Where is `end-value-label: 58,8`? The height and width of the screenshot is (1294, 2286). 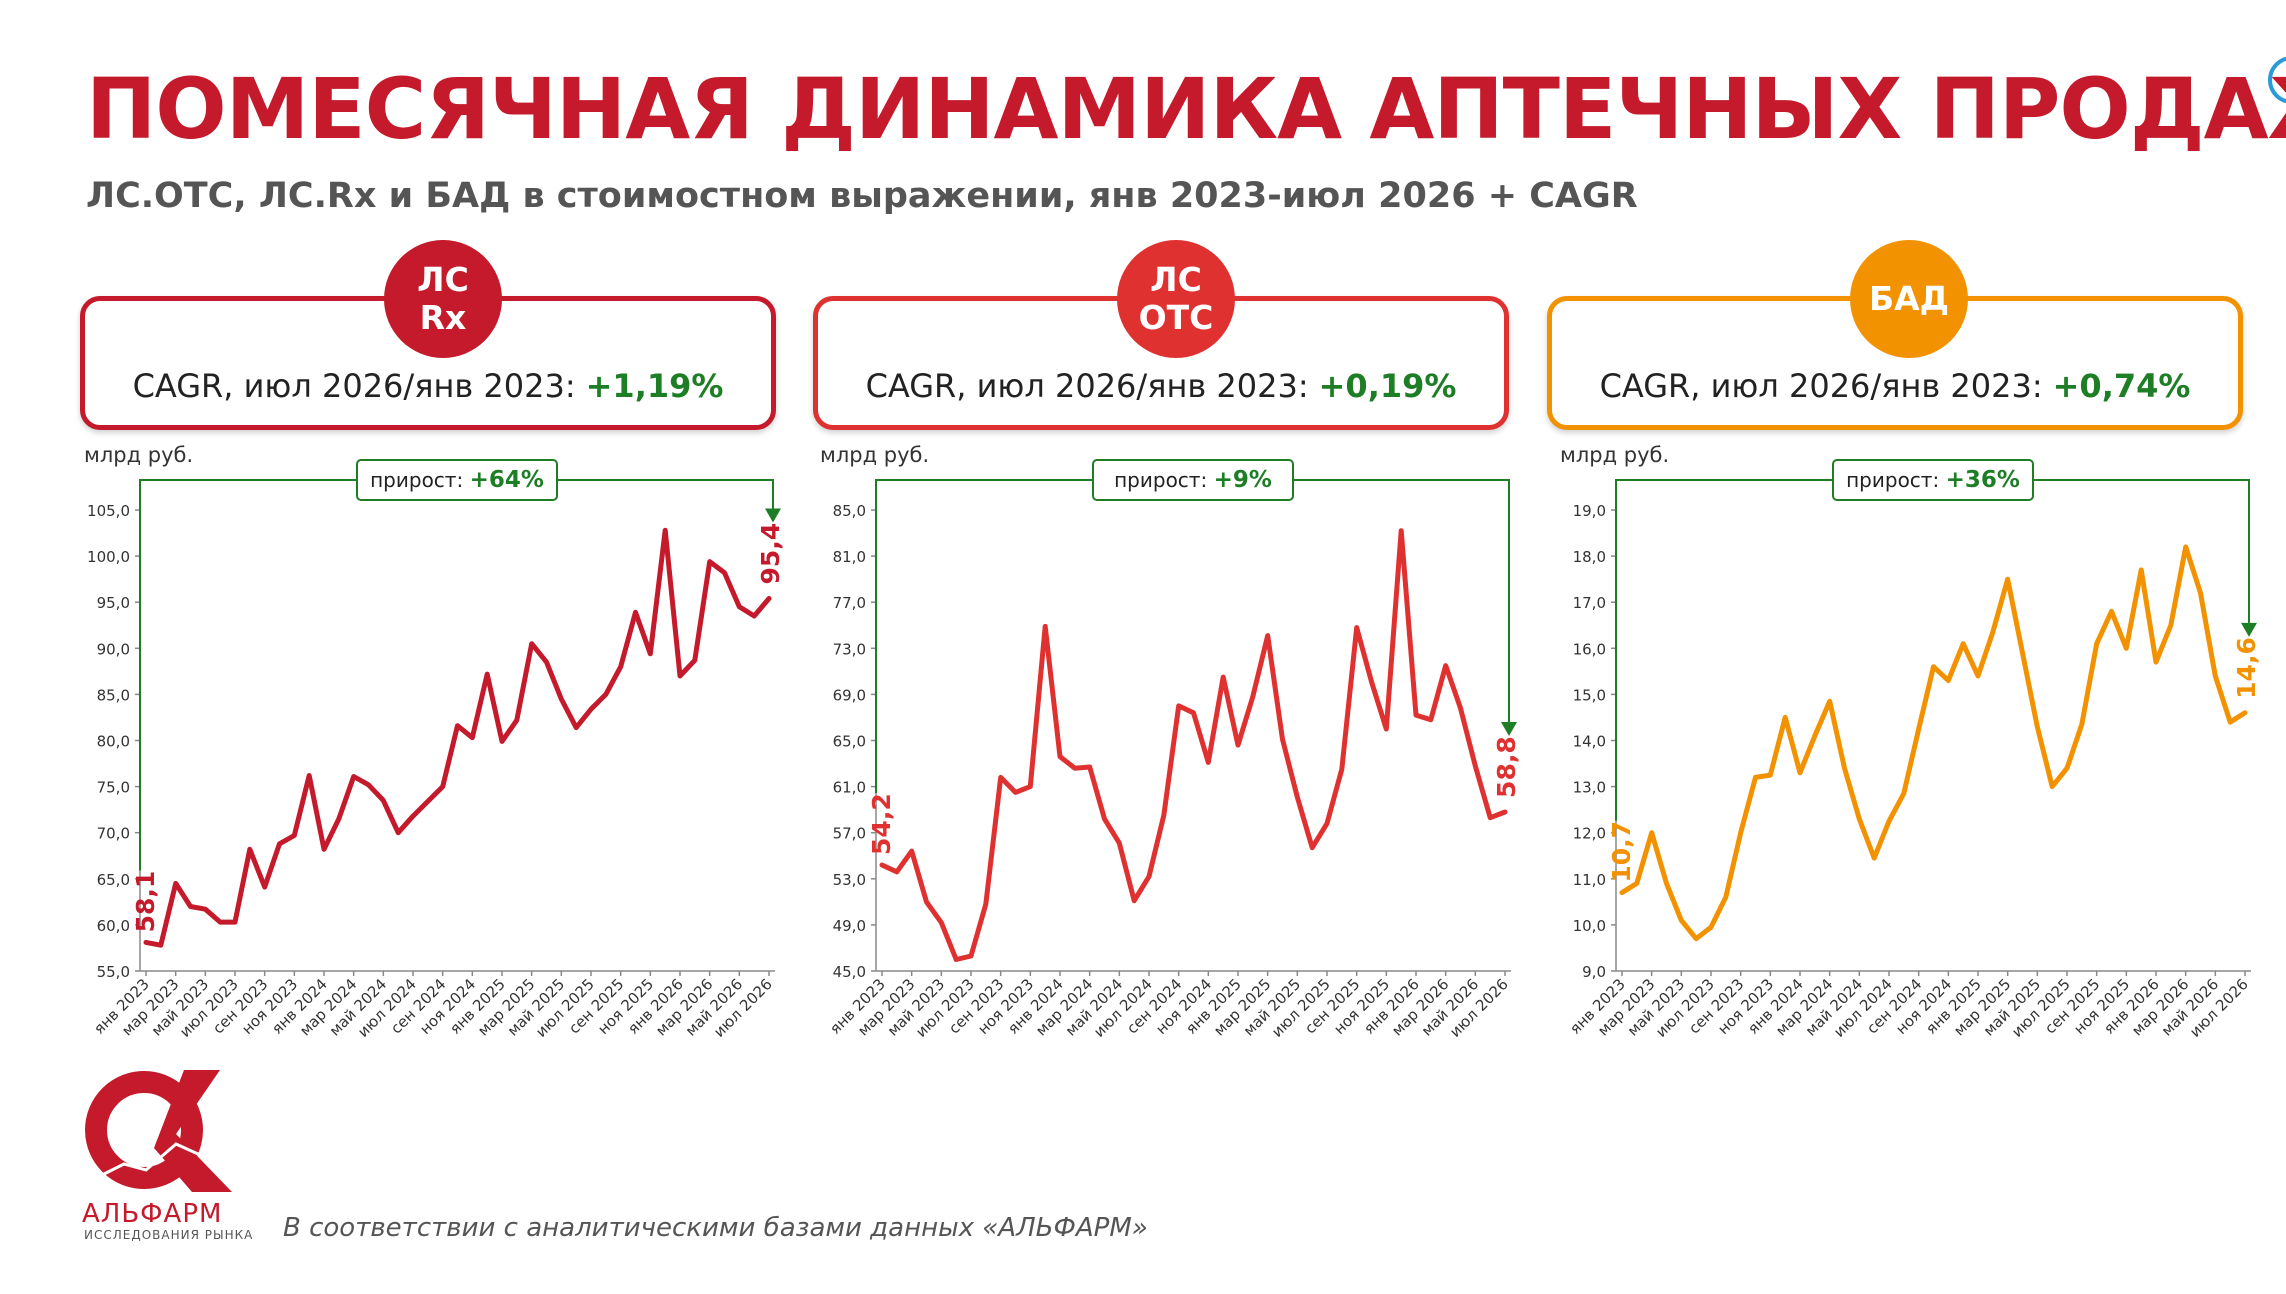 end-value-label: 58,8 is located at coordinates (1506, 767).